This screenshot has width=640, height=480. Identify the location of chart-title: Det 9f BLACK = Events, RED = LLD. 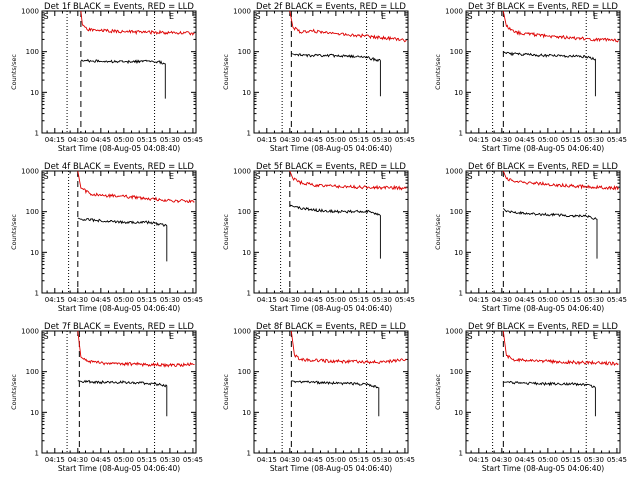
(543, 327).